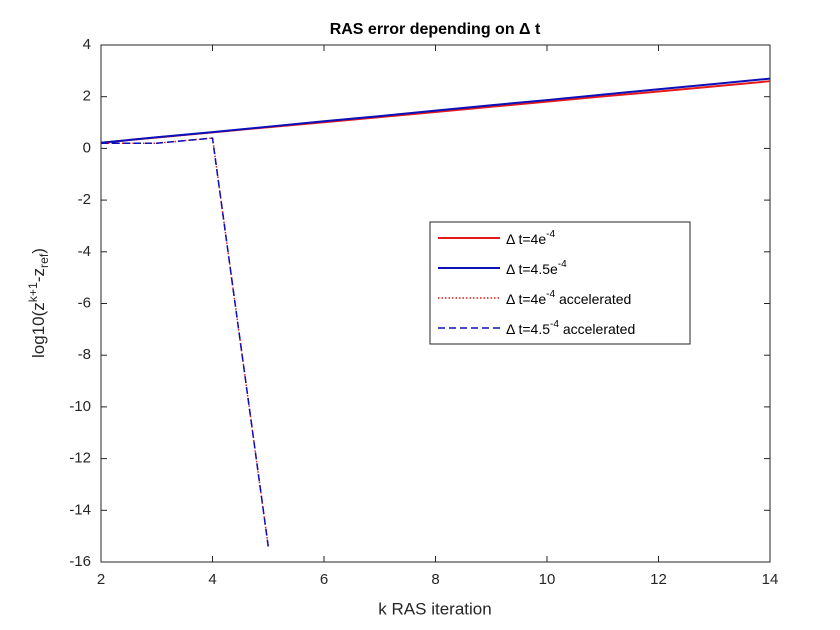 This screenshot has height=630, width=840. What do you see at coordinates (101, 579) in the screenshot?
I see `x-tick-label: 2` at bounding box center [101, 579].